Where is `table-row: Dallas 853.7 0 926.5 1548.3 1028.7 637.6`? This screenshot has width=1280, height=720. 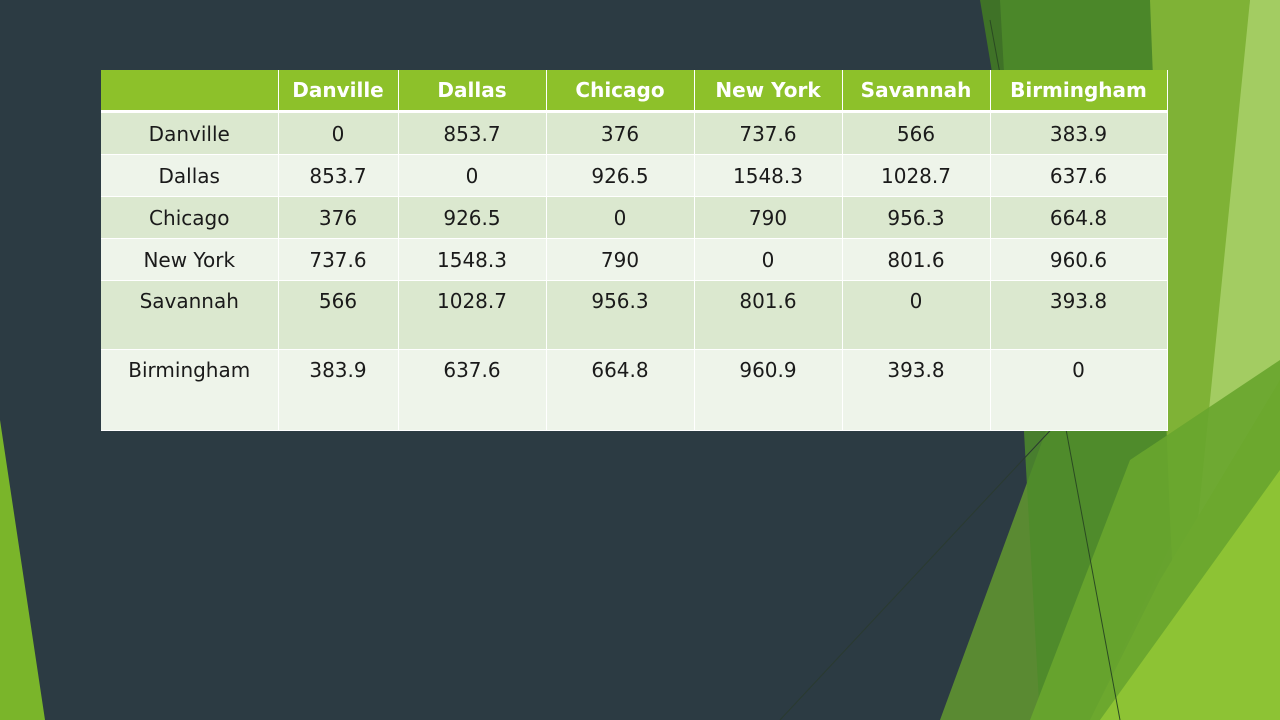 table-row: Dallas 853.7 0 926.5 1548.3 1028.7 637.6 is located at coordinates (634, 175).